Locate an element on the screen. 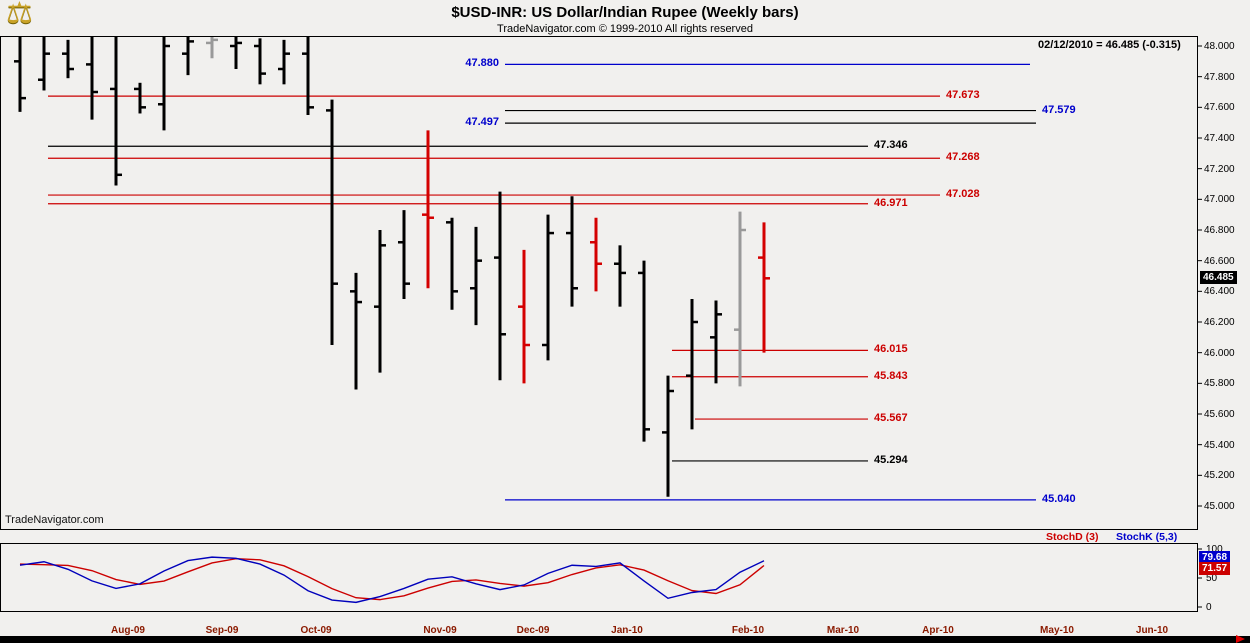 This screenshot has height=643, width=1250. stochd-value-badge: 71.57 is located at coordinates (1215, 568).